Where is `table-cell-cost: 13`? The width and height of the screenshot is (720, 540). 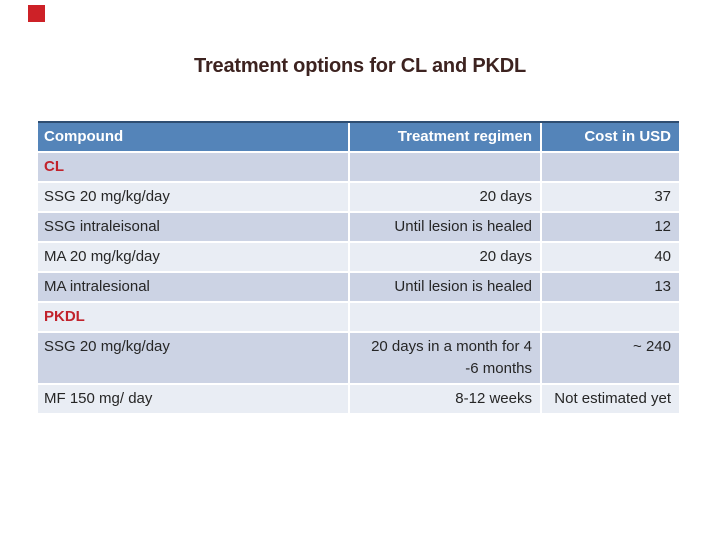
table-cell-cost: 13 is located at coordinates (610, 287).